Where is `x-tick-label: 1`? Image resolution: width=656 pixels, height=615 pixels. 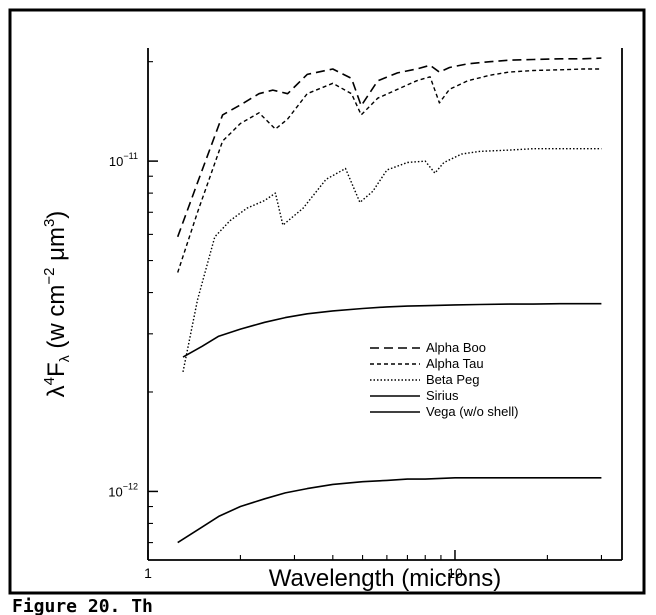
x-tick-label: 1 is located at coordinates (148, 573).